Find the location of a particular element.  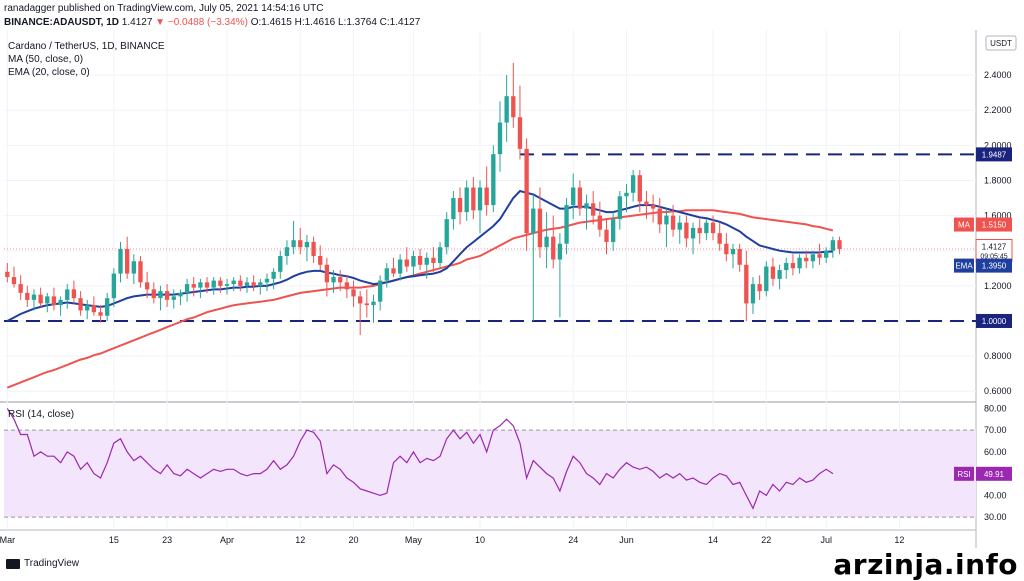

x-tick-label: Jul is located at coordinates (826, 540).